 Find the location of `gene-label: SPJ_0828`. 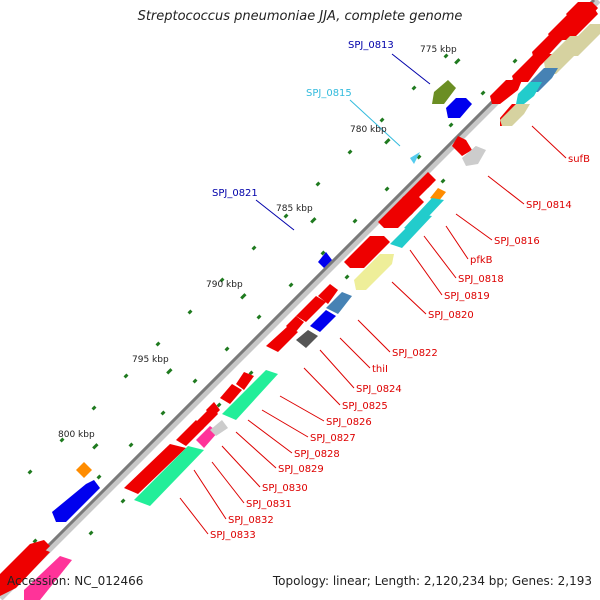

gene-label: SPJ_0828 is located at coordinates (317, 454).